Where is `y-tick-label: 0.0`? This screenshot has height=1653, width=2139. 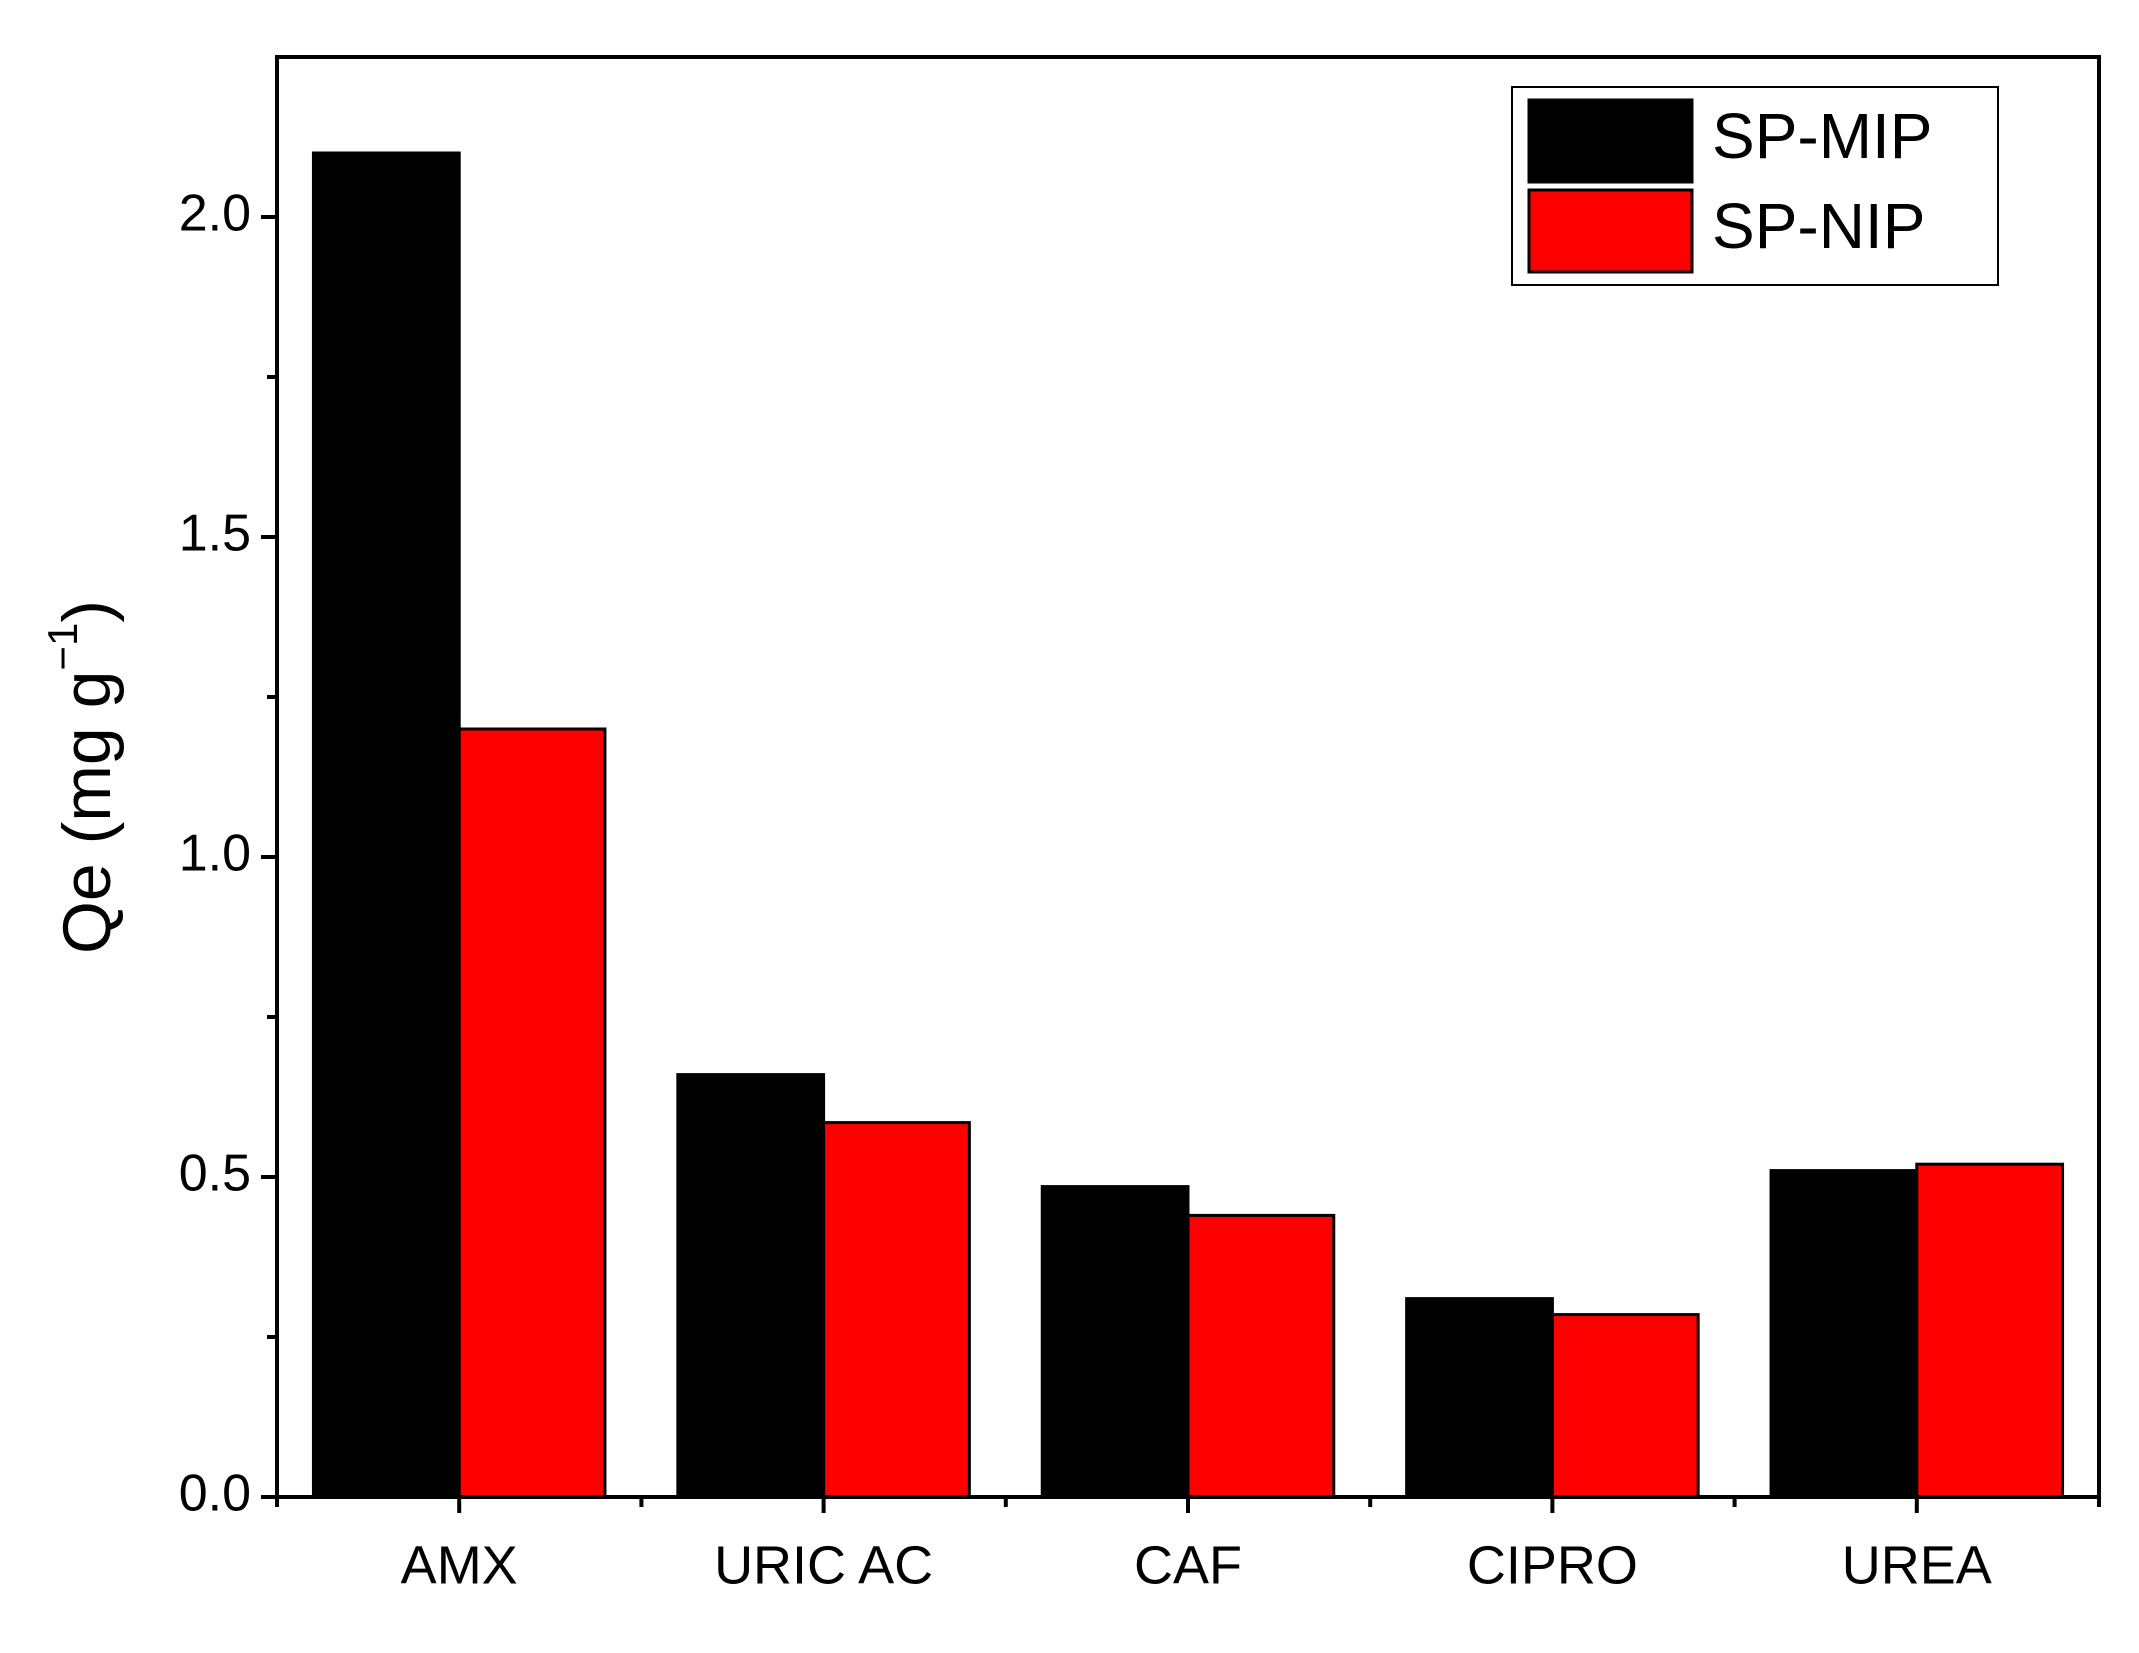 y-tick-label: 0.0 is located at coordinates (215, 1494).